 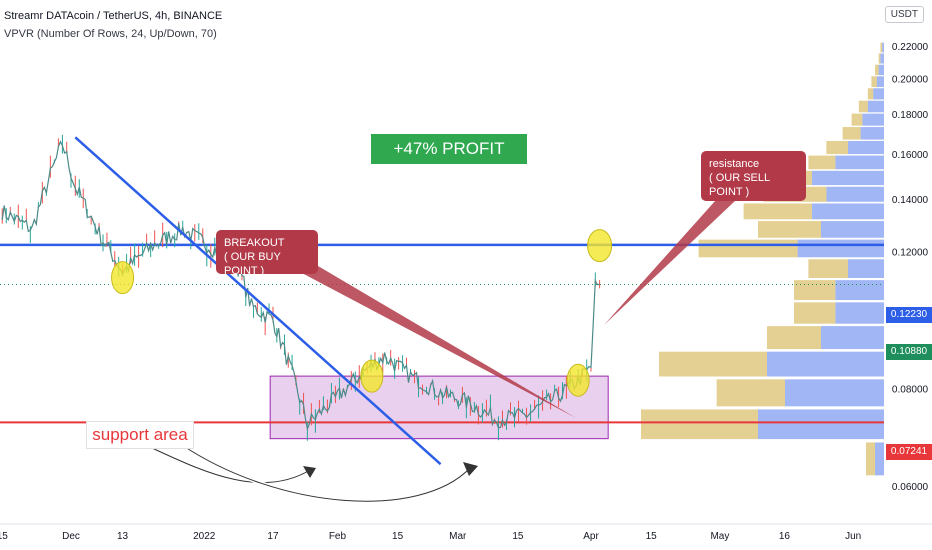 What do you see at coordinates (909, 315) in the screenshot?
I see `resistance-price-tag: 0.12230` at bounding box center [909, 315].